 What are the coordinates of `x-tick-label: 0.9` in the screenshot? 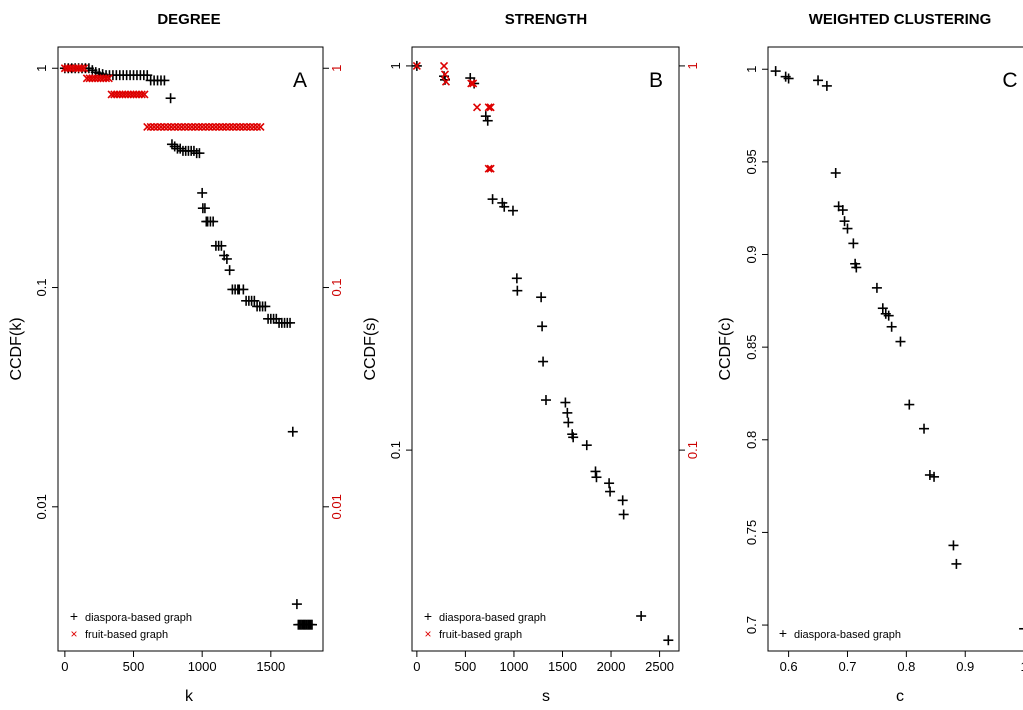 It's located at (965, 666).